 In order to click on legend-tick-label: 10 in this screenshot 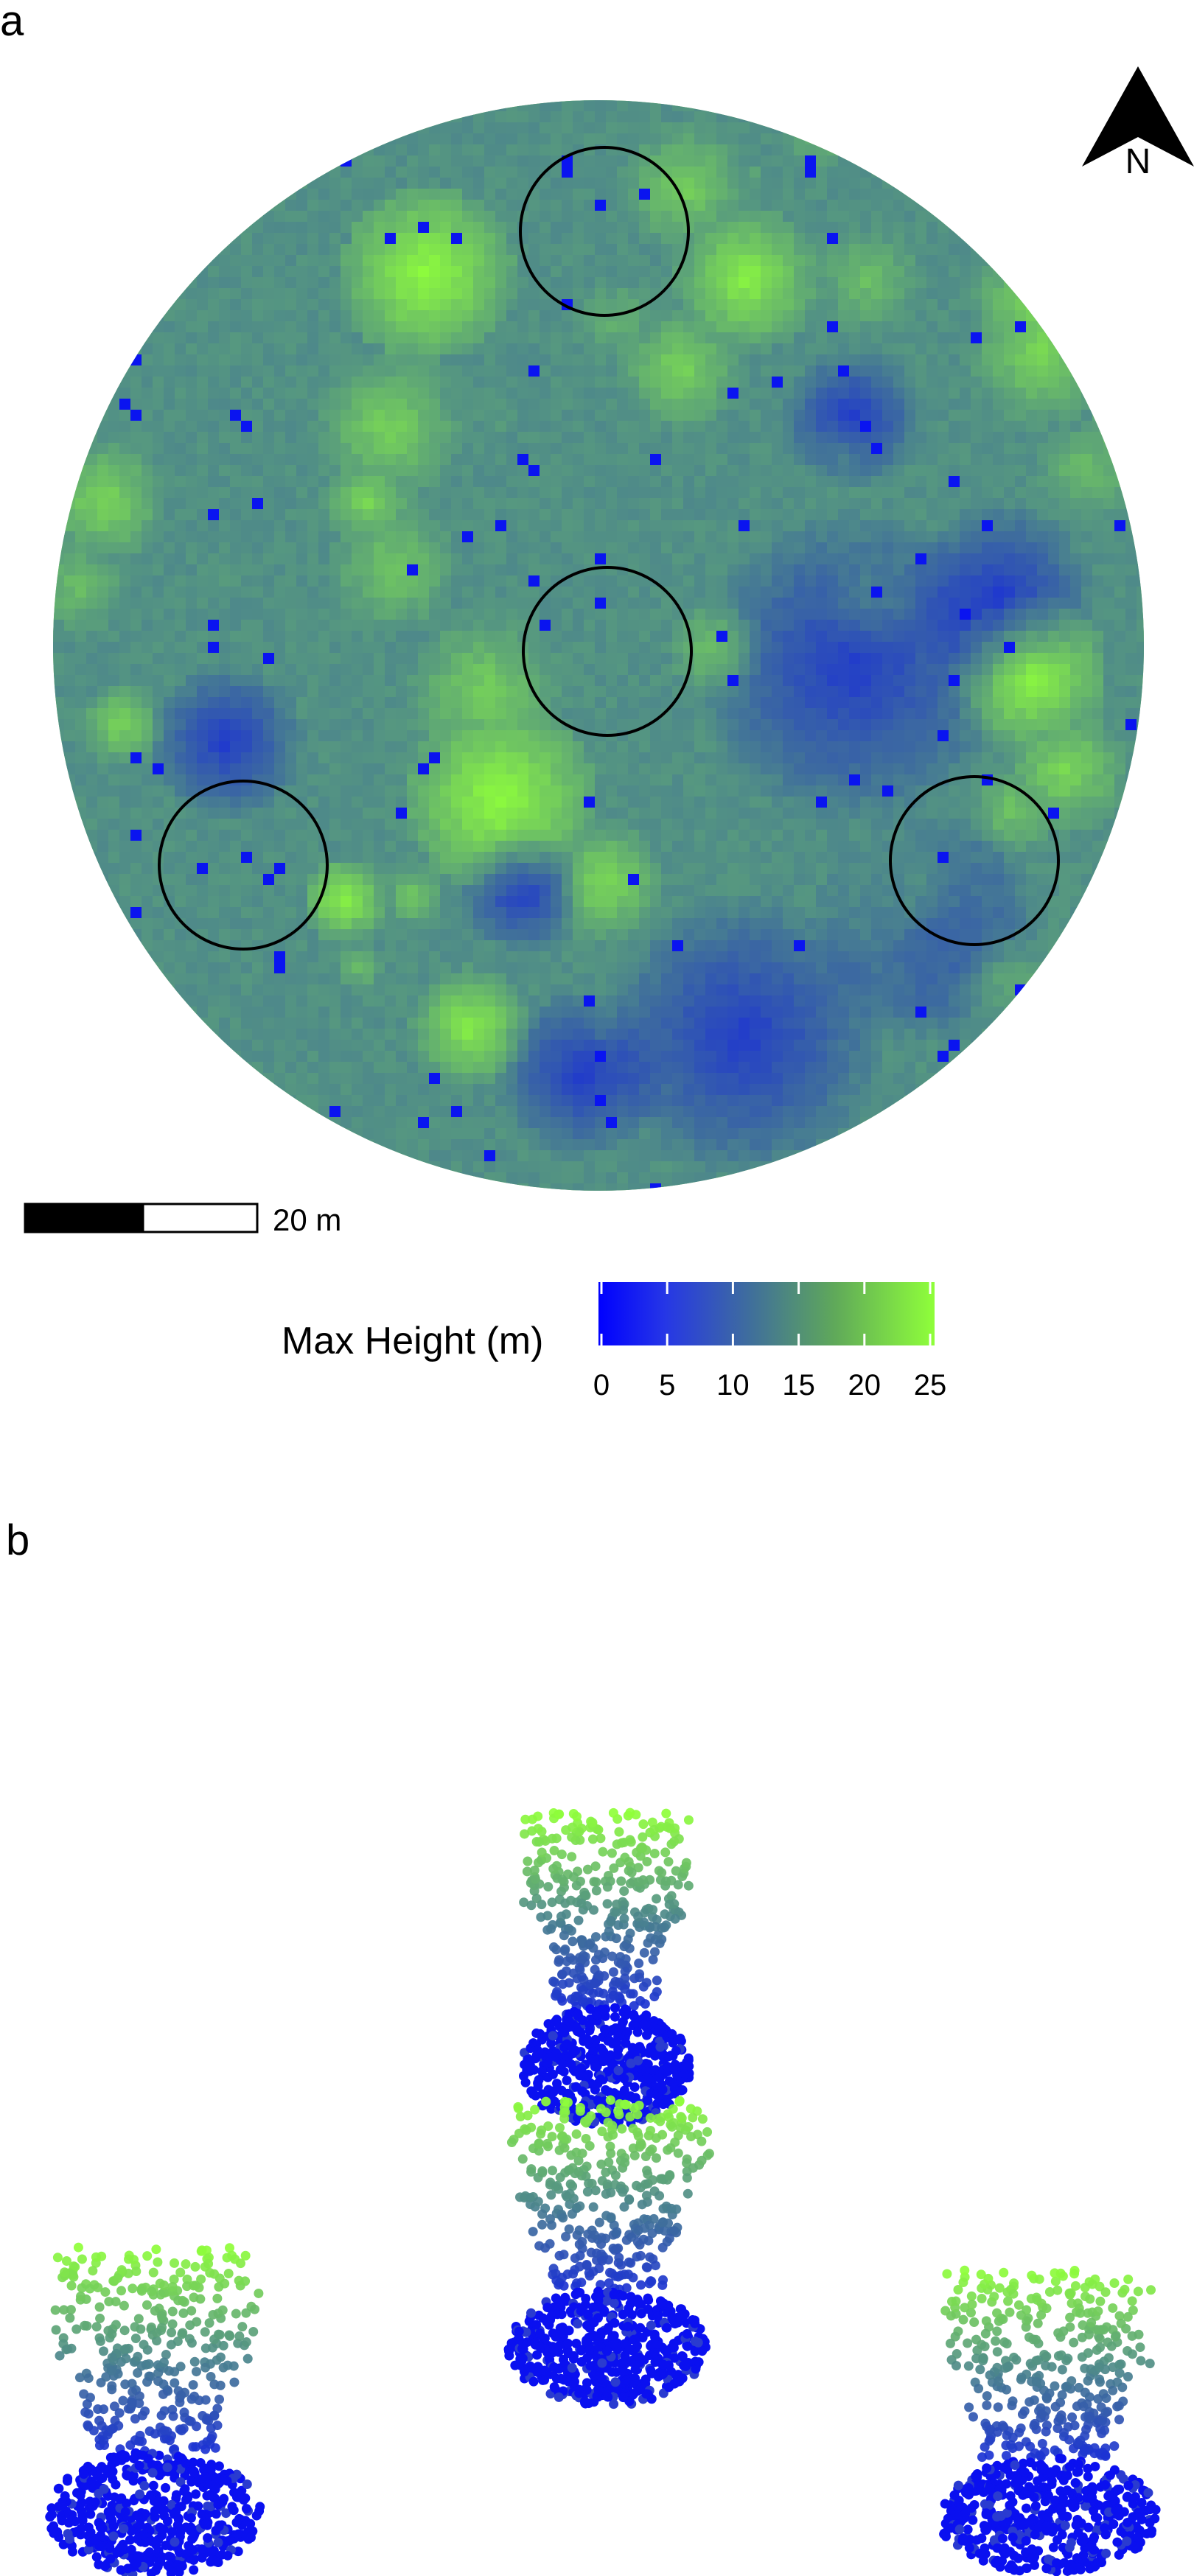, I will do `click(733, 1385)`.